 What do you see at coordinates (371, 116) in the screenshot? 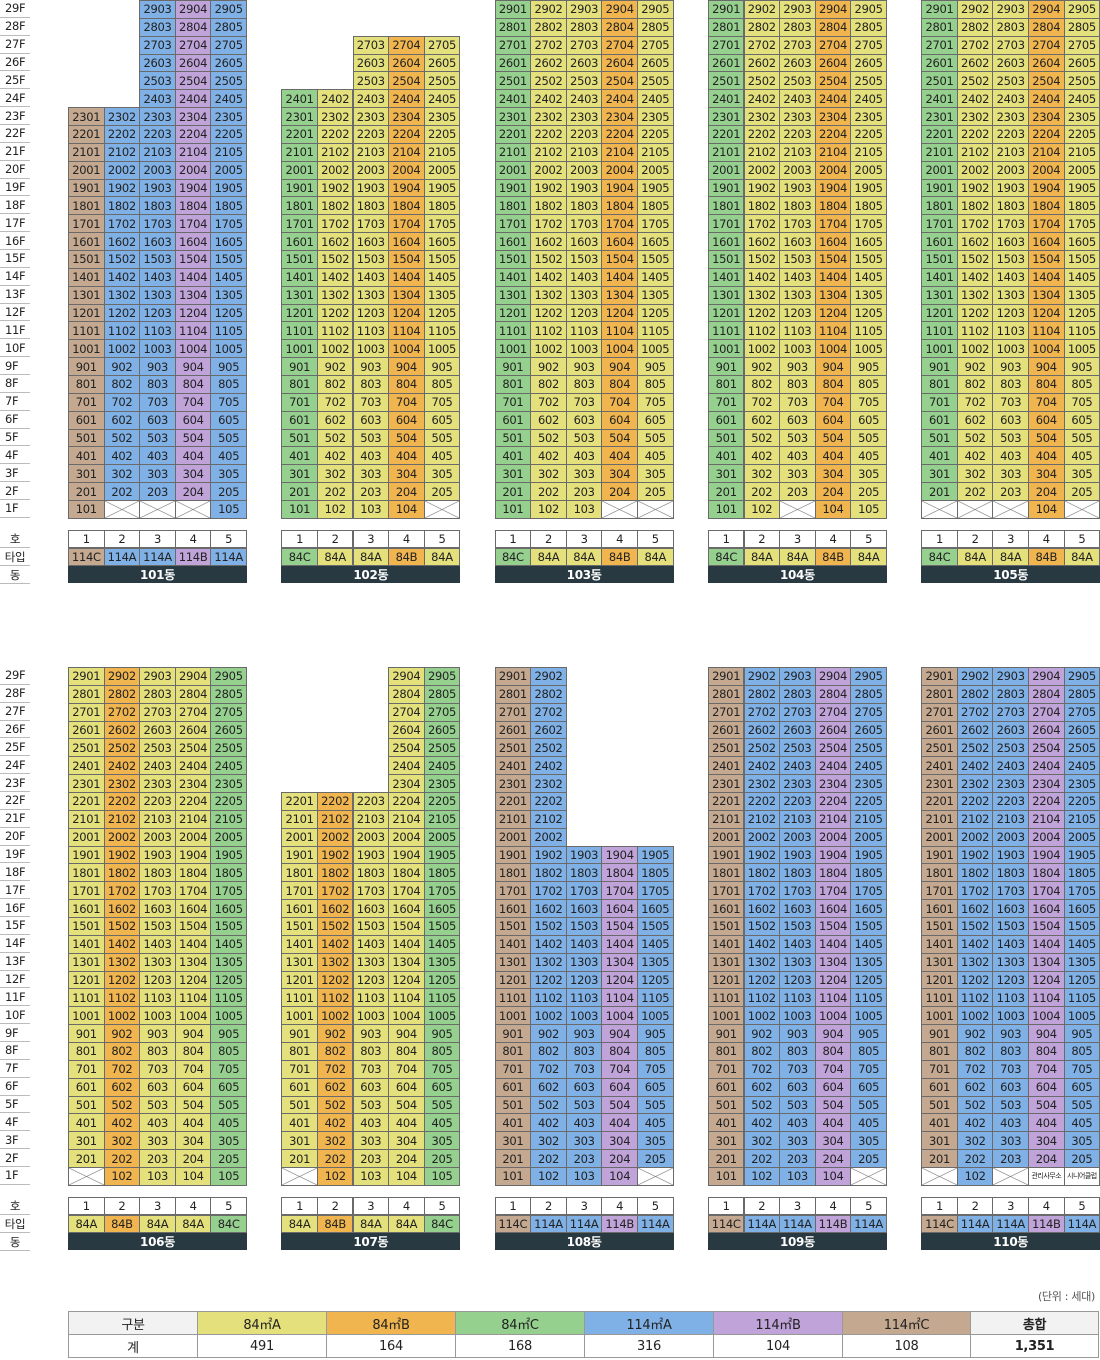
I see `unit-cell: 2303` at bounding box center [371, 116].